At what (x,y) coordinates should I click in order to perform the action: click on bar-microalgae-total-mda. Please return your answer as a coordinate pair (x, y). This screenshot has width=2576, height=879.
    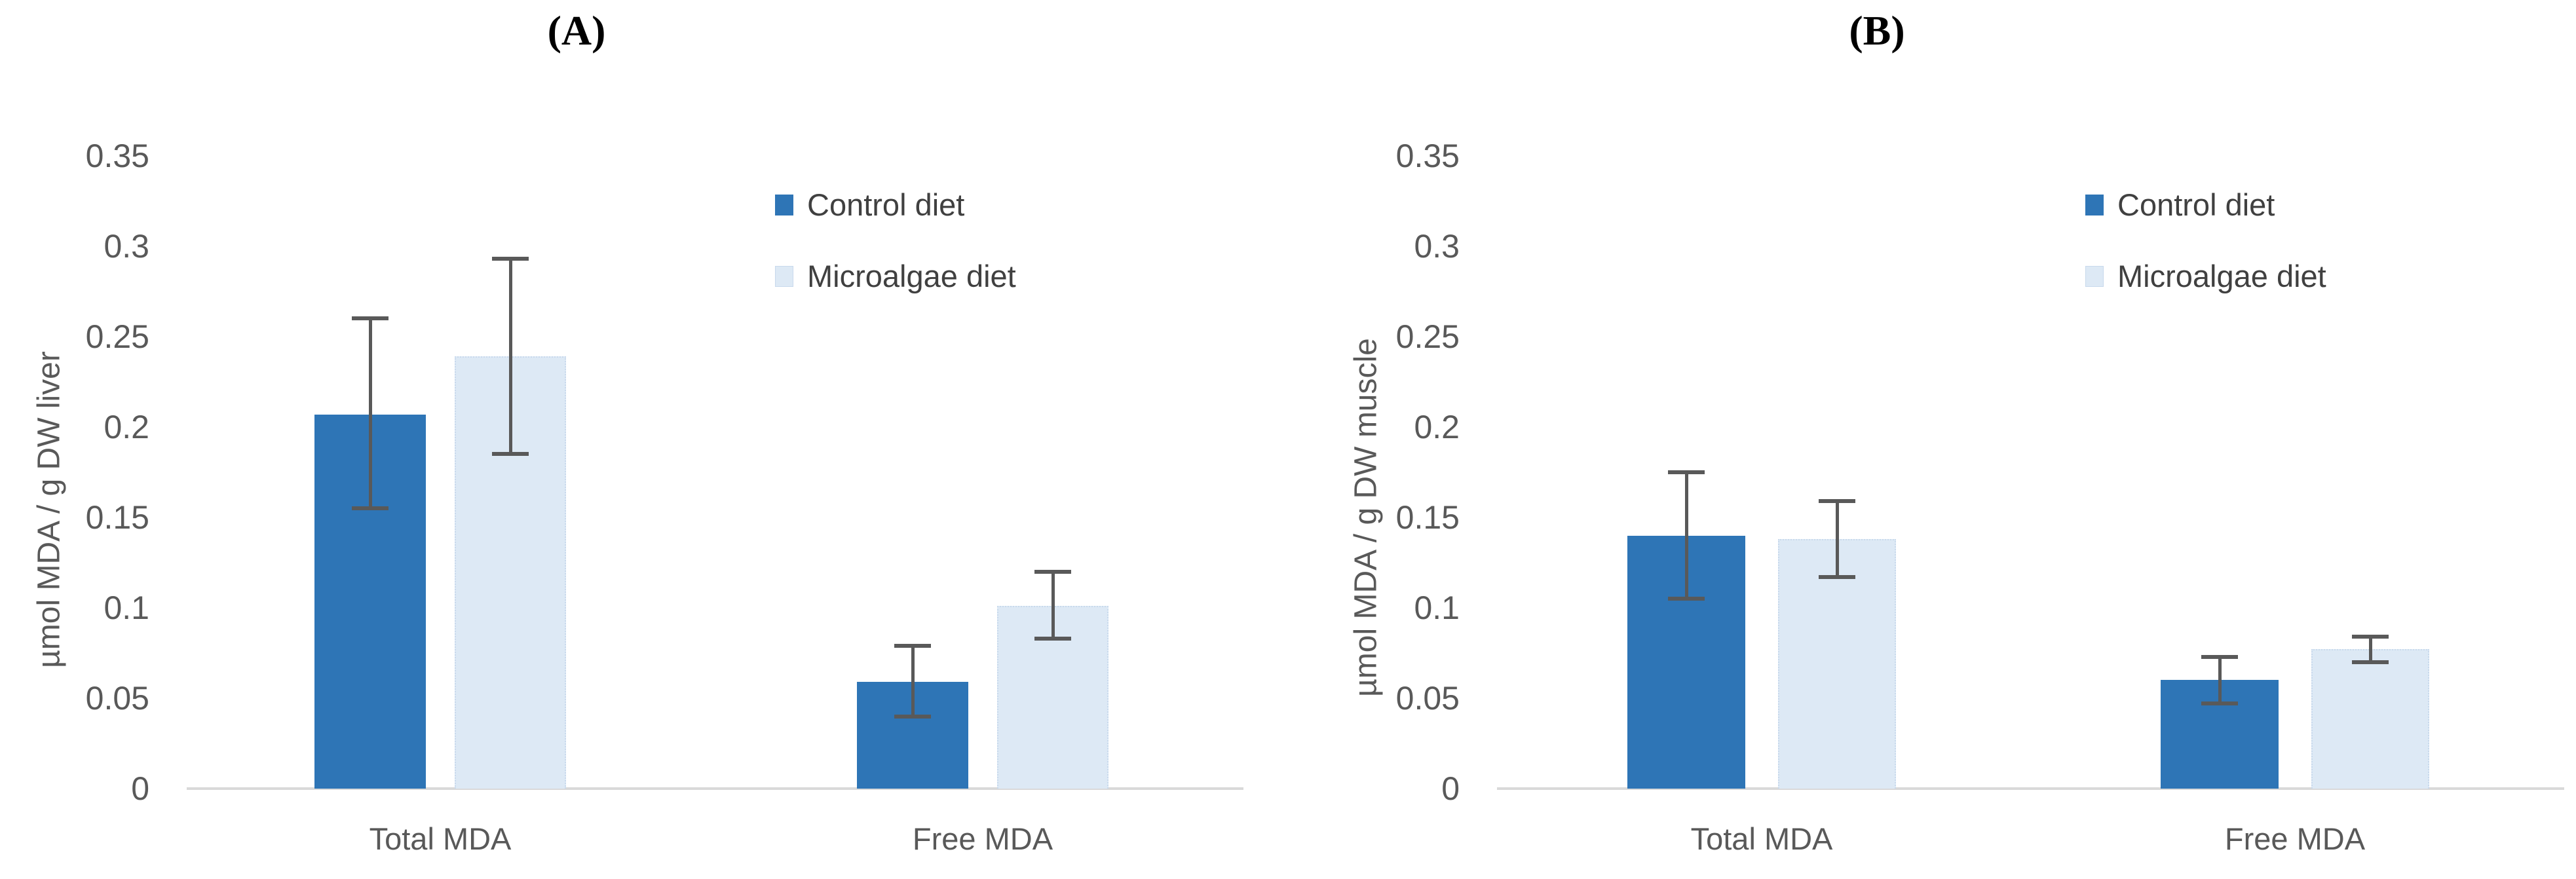
    Looking at the image, I should click on (1837, 664).